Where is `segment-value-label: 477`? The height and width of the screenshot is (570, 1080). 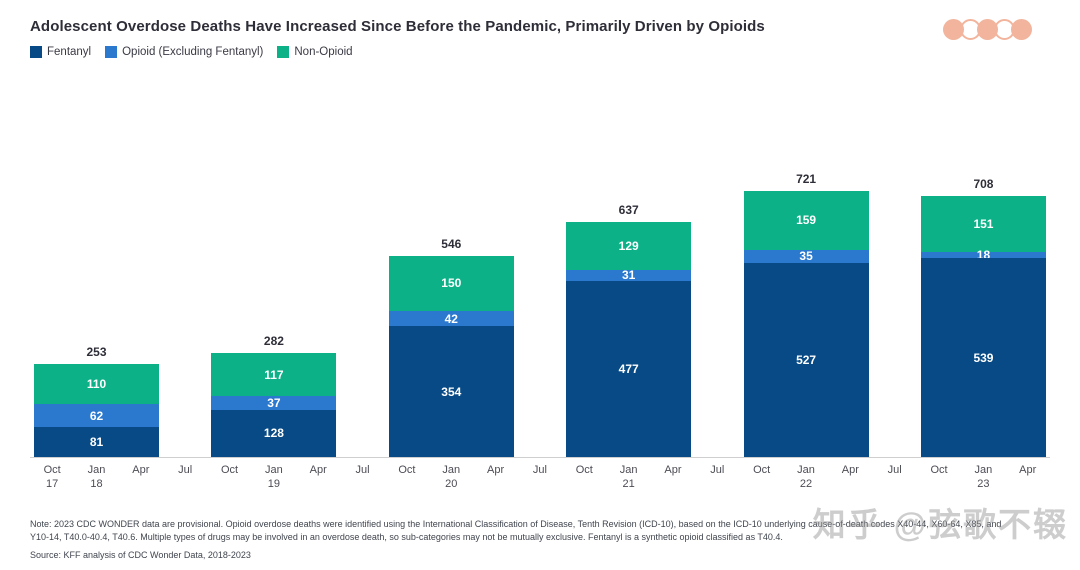
segment-value-label: 477 is located at coordinates (628, 368).